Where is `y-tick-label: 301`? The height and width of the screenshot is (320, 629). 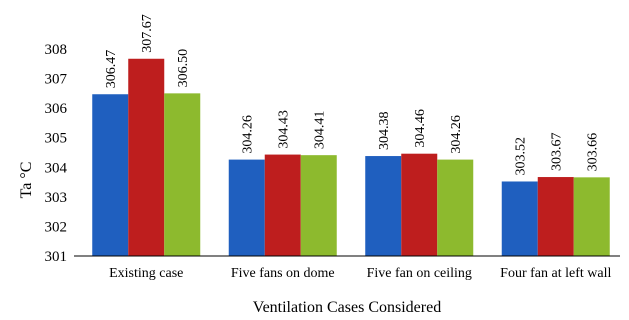 y-tick-label: 301 is located at coordinates (56, 257).